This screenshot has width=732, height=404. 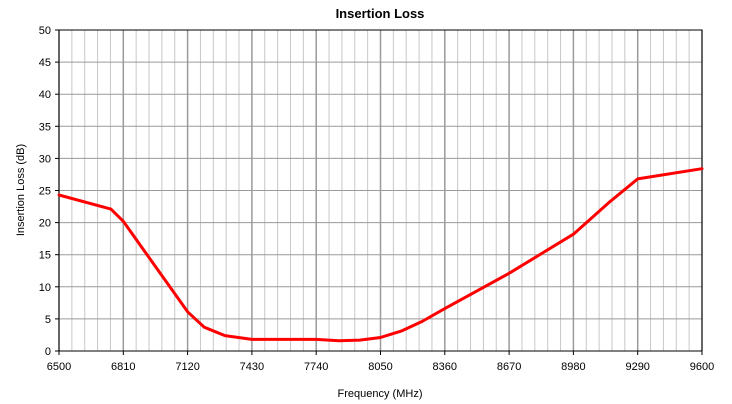 What do you see at coordinates (45, 63) in the screenshot?
I see `y-tick-label: 45` at bounding box center [45, 63].